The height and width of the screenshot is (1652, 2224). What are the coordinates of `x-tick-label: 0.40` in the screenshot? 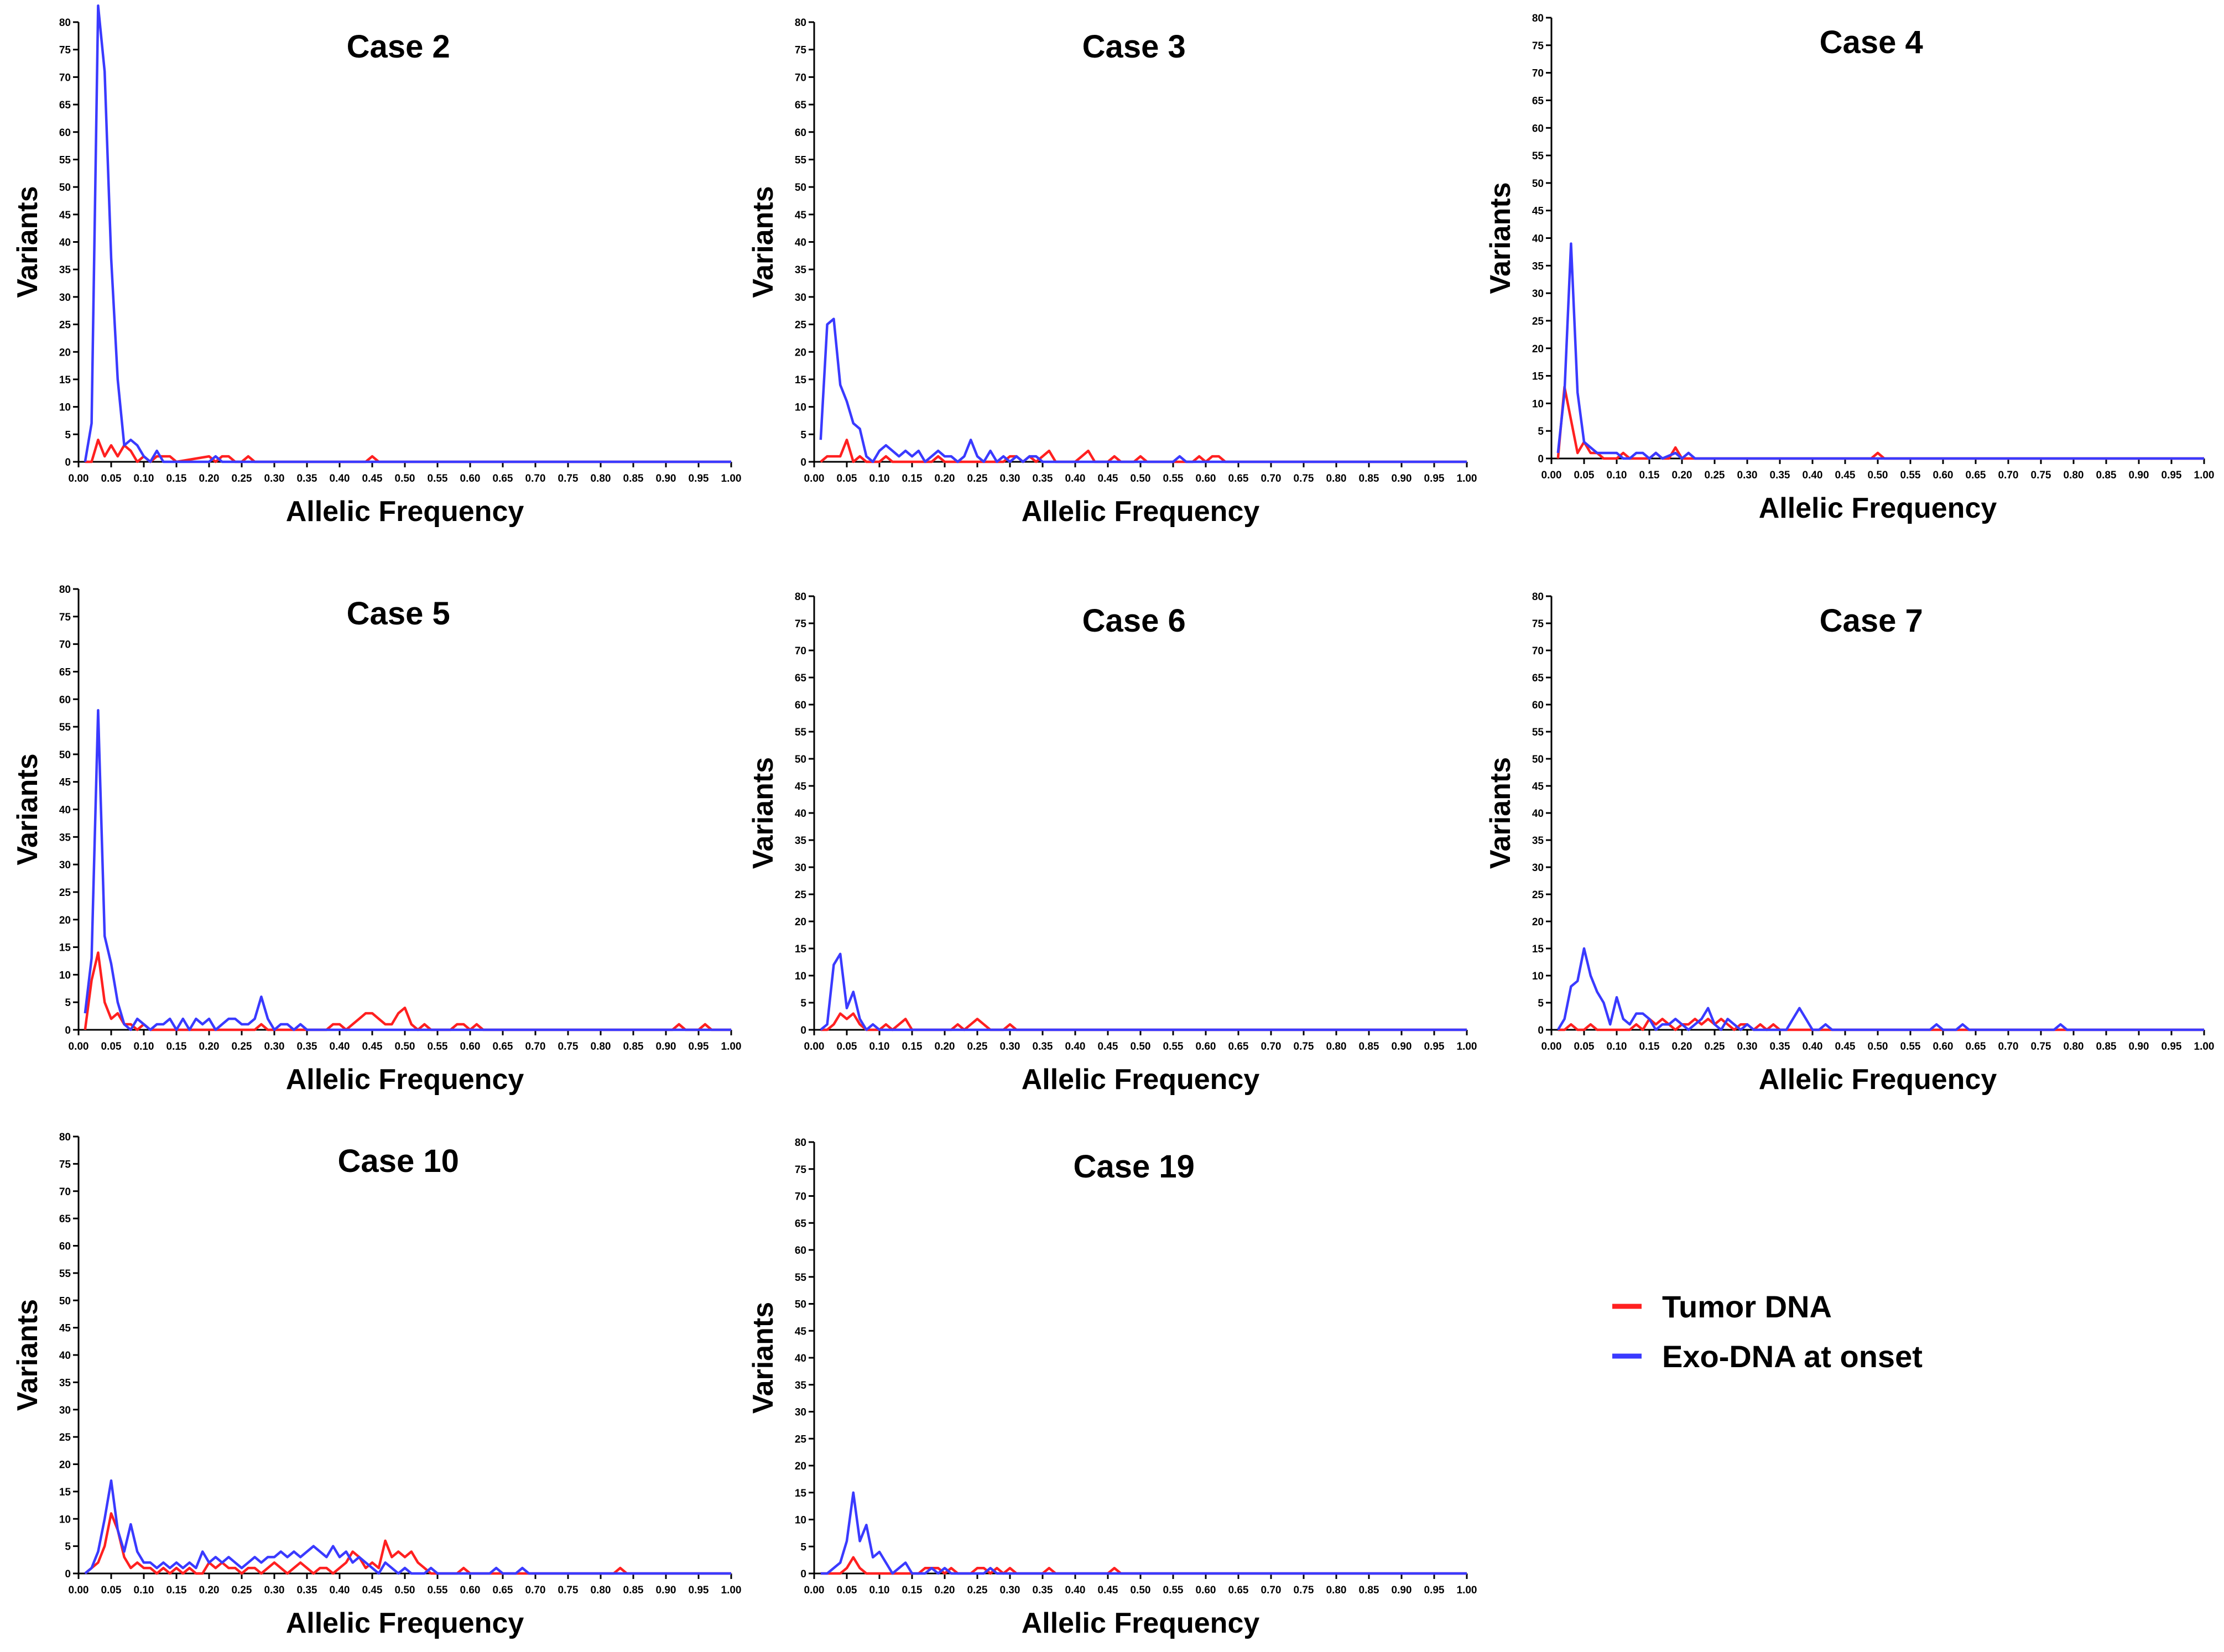 It's located at (340, 478).